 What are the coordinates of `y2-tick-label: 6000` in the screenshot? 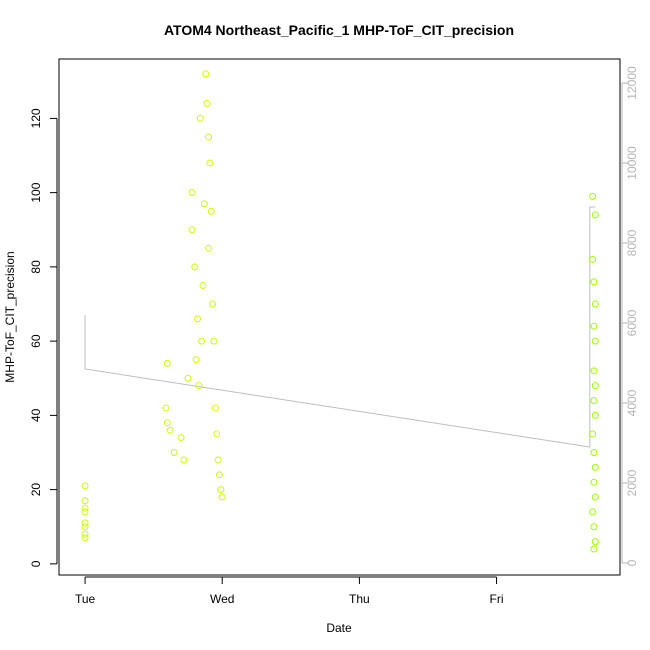 It's located at (632, 322).